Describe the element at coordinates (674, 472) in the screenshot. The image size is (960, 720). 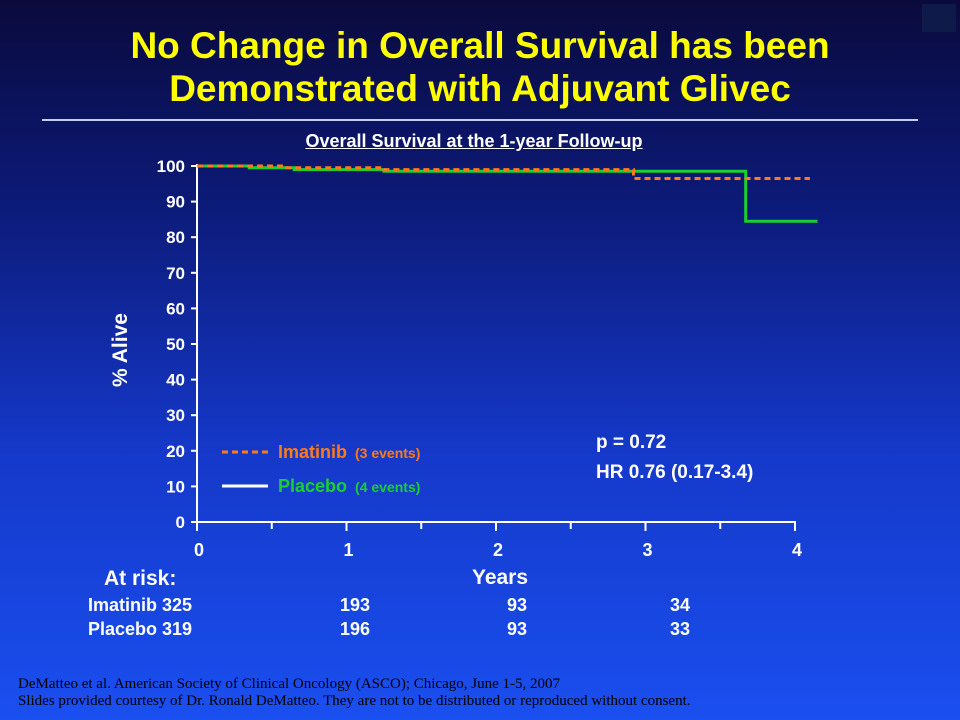
I see `hazard-ratio-annotation: HR 0.76 (0.17-3.4)` at that location.